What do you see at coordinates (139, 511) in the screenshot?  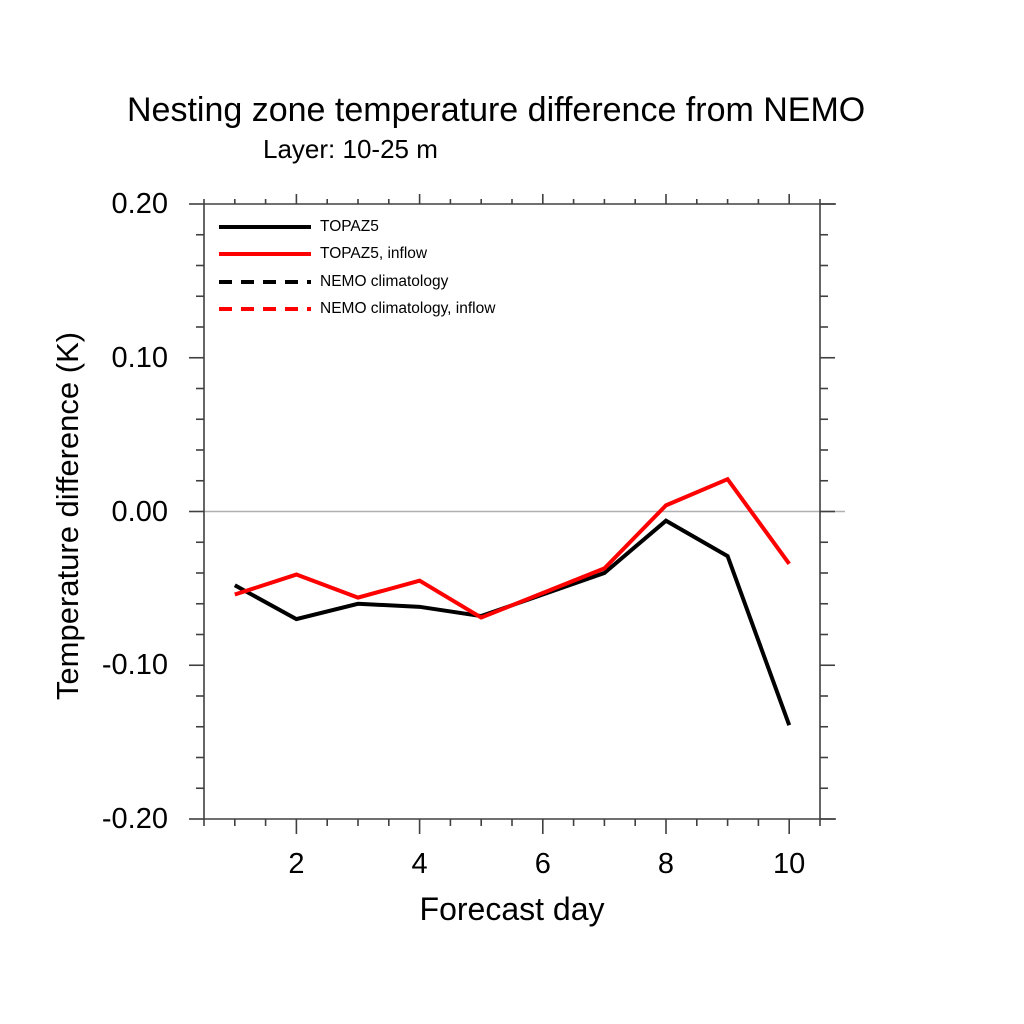 I see `y-tick-label: 0.00` at bounding box center [139, 511].